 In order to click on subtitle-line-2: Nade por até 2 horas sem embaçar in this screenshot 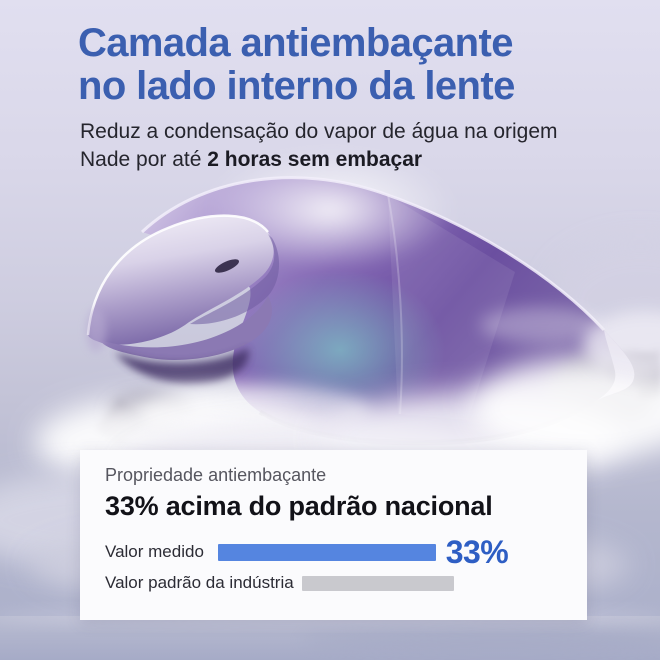, I will do `click(319, 160)`.